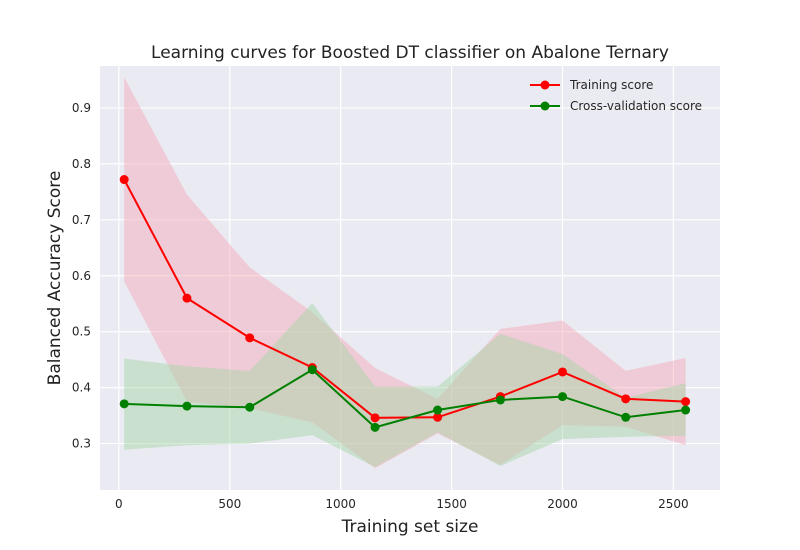  What do you see at coordinates (616, 95) in the screenshot?
I see `legend: Training score Cross-validation score` at bounding box center [616, 95].